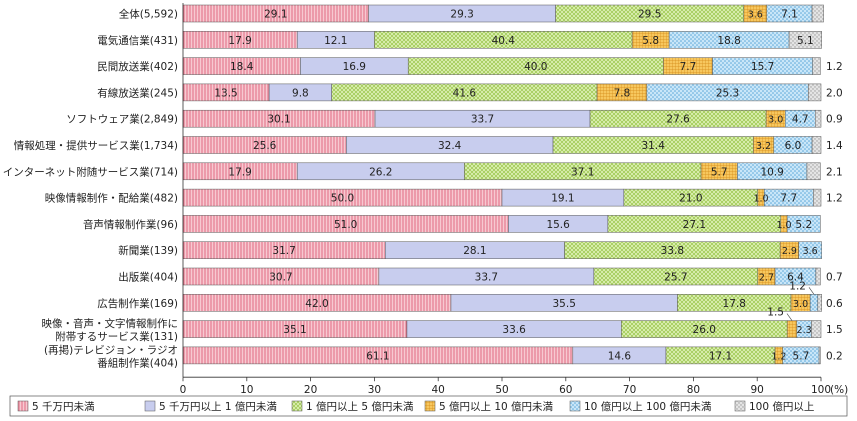 This screenshot has width=857, height=421. What do you see at coordinates (242, 67) in the screenshot?
I see `data-label: 18.4` at bounding box center [242, 67].